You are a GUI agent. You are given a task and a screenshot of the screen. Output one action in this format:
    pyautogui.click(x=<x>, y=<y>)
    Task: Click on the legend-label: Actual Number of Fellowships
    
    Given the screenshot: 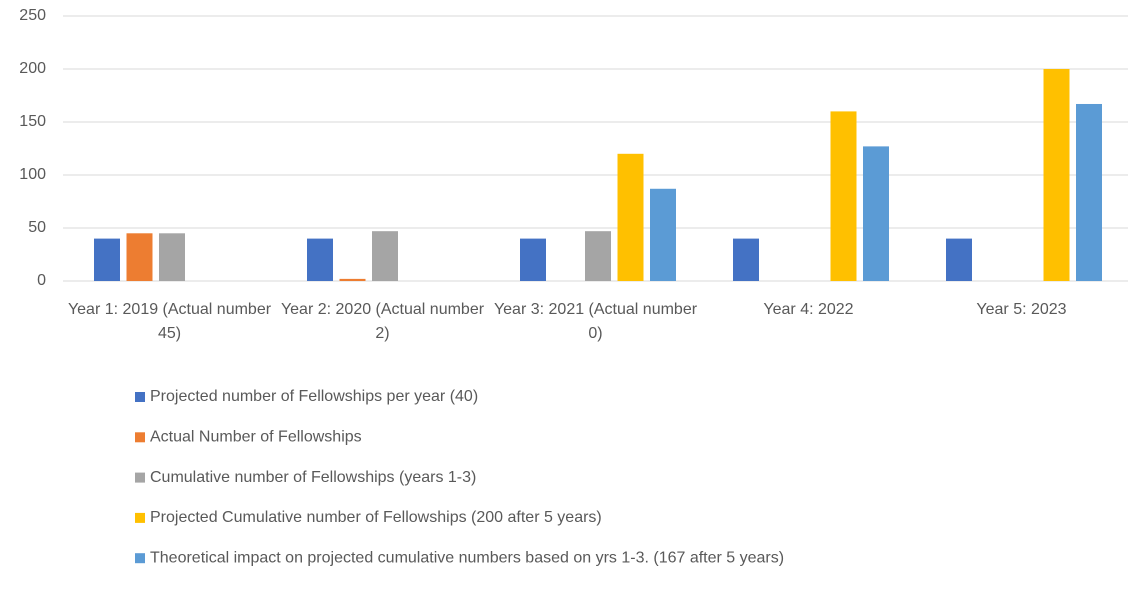 What is the action you would take?
    pyautogui.click(x=256, y=437)
    